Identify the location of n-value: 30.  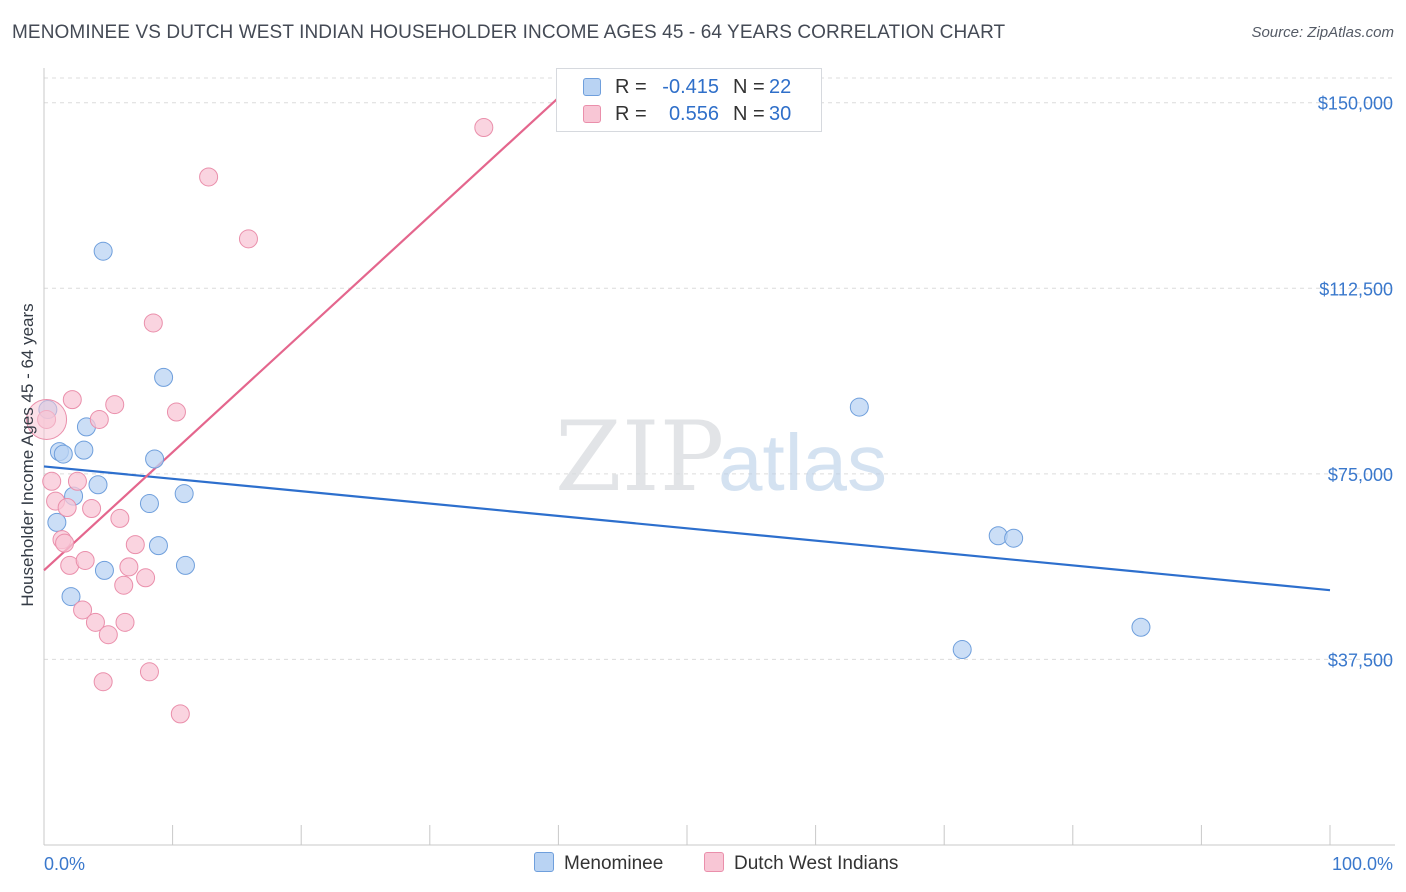
(780, 114).